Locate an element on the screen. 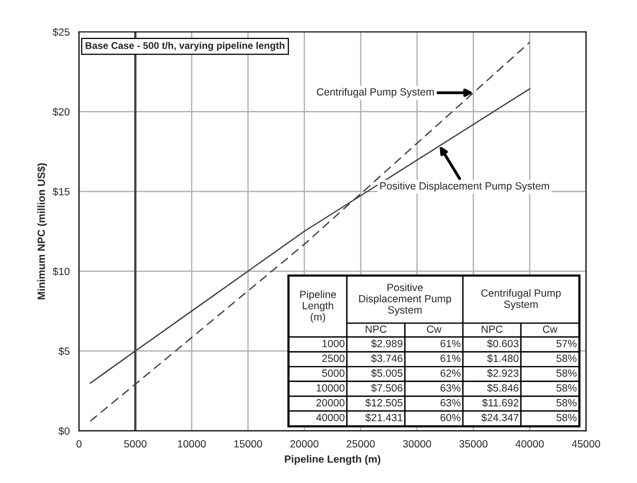  y-tick-label: $15 is located at coordinates (61, 192).